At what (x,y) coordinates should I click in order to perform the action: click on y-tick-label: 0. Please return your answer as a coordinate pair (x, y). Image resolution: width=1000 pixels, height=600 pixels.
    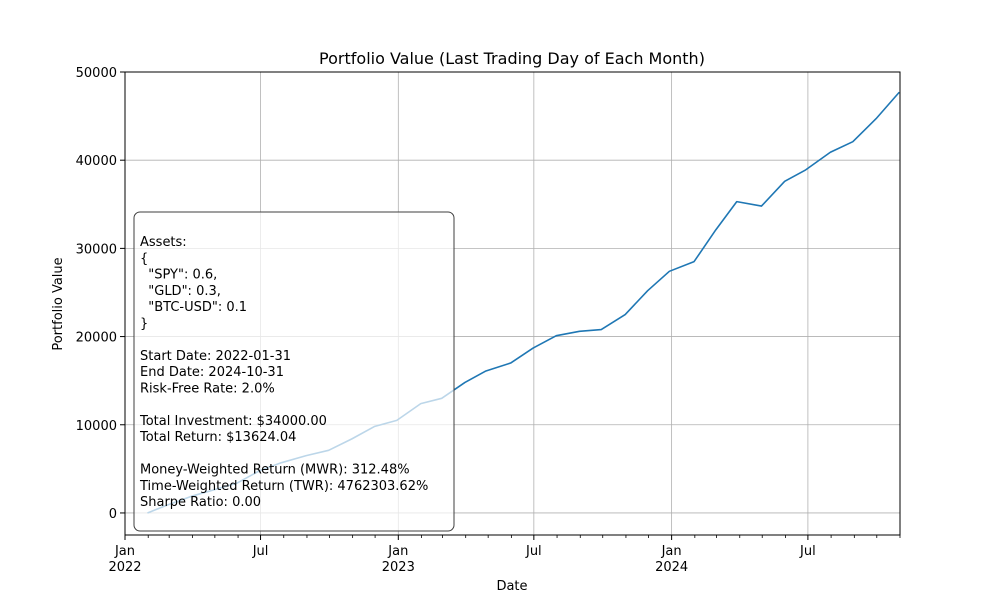
    Looking at the image, I should click on (113, 514).